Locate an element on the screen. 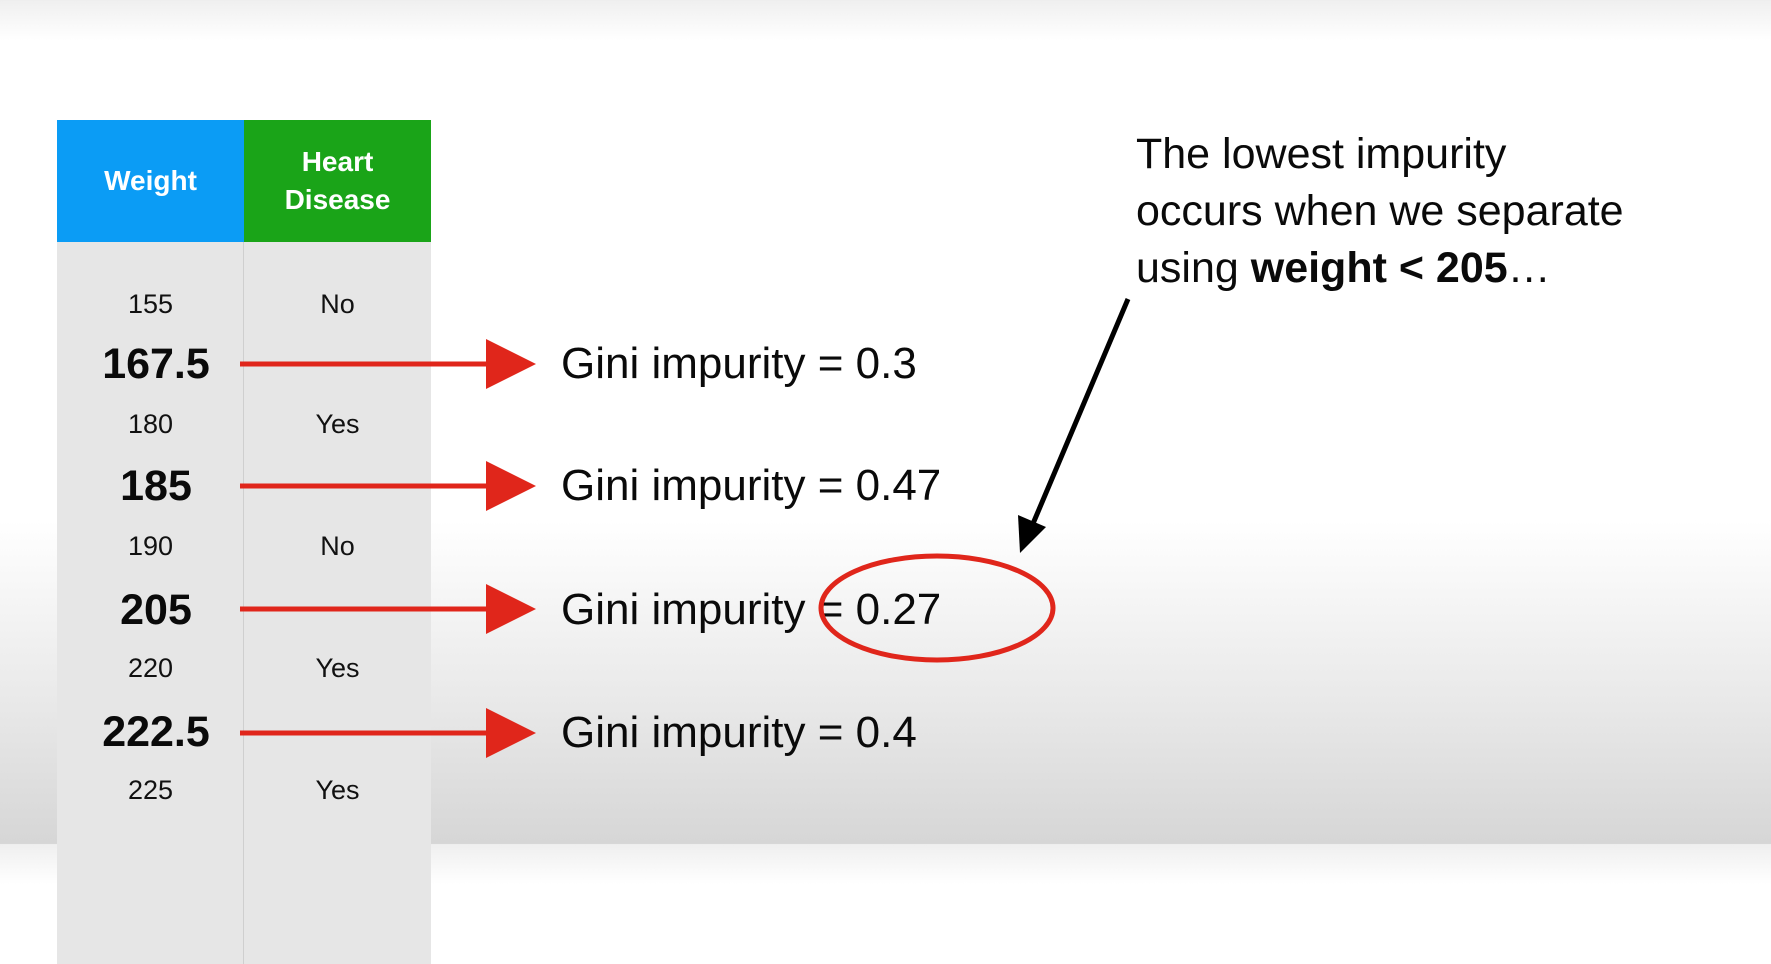 The width and height of the screenshot is (1771, 964). note-line-3-bold: weight < 205 is located at coordinates (1379, 268).